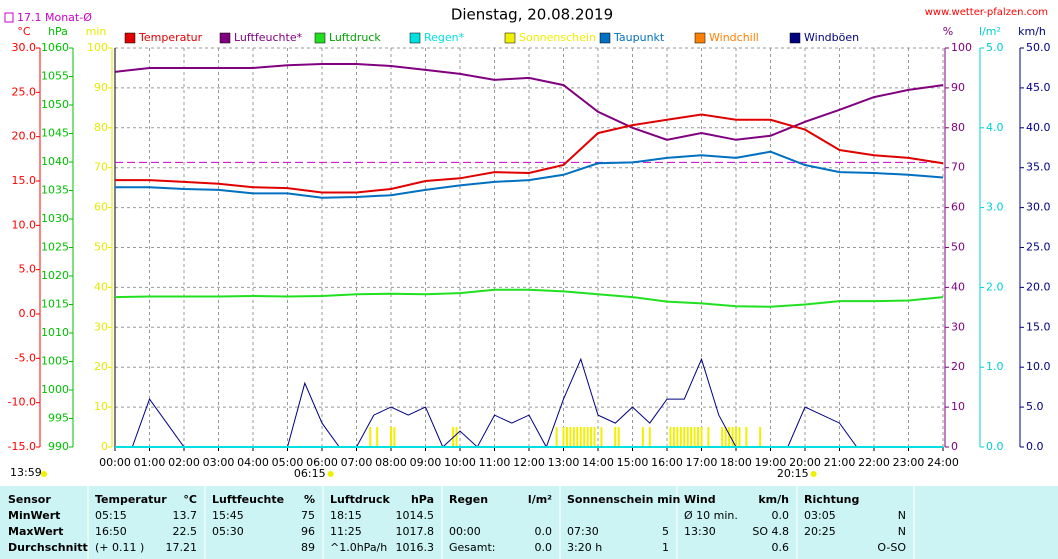 This screenshot has width=1058, height=559. What do you see at coordinates (529, 298) in the screenshot?
I see `series-line` at bounding box center [529, 298].